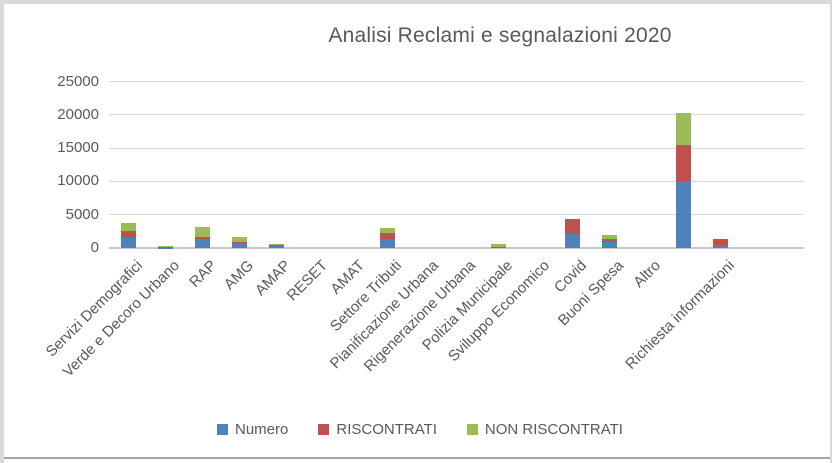  I want to click on y-tick-label: 25000, so click(78, 81).